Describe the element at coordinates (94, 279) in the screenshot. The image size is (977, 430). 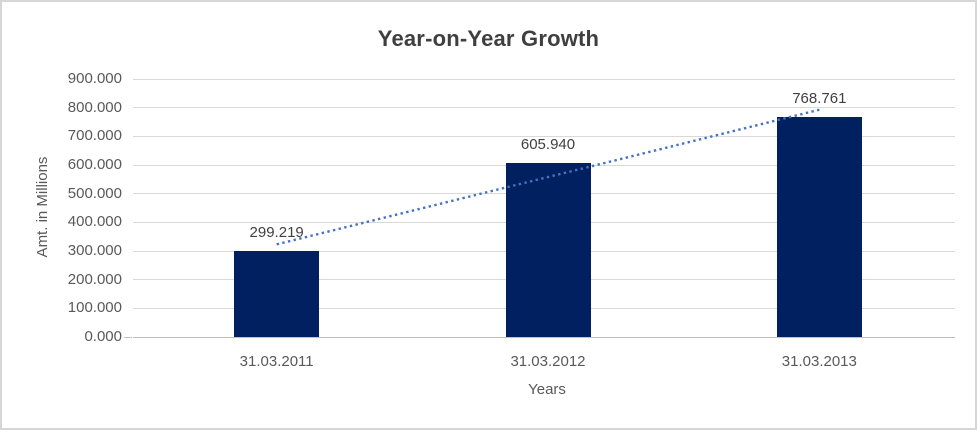
I see `y-tick-label: 200.000` at that location.